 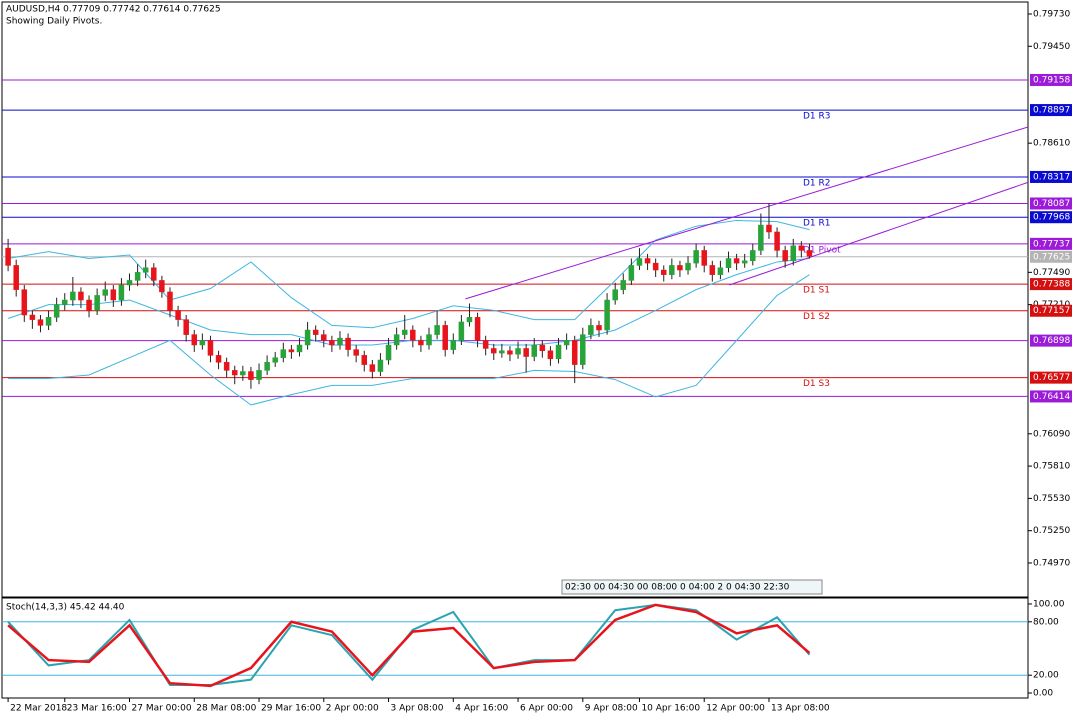 What do you see at coordinates (417, 709) in the screenshot?
I see `x-tick-label: 3 Apr 08:00` at bounding box center [417, 709].